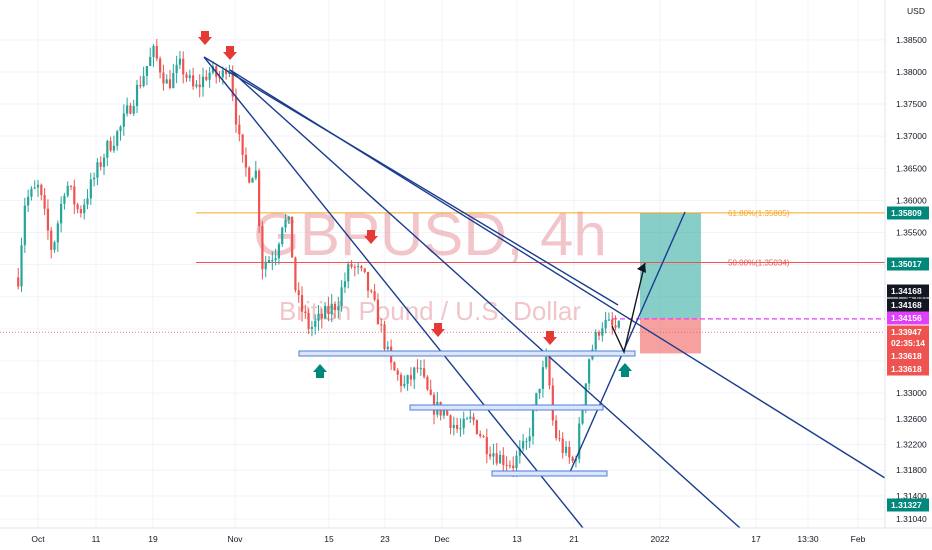  What do you see at coordinates (756, 539) in the screenshot?
I see `x-tick-label: 17` at bounding box center [756, 539].